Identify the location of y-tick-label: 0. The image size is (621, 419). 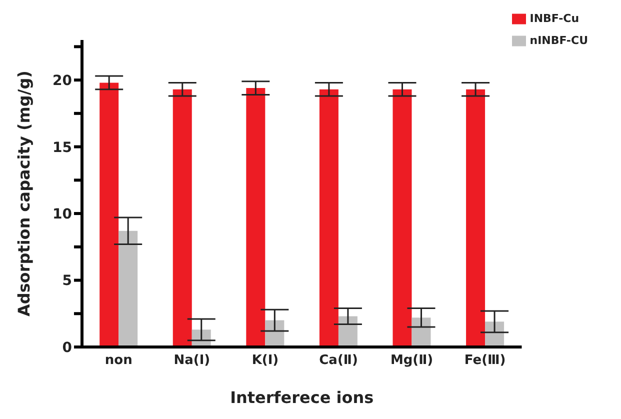
(67, 348).